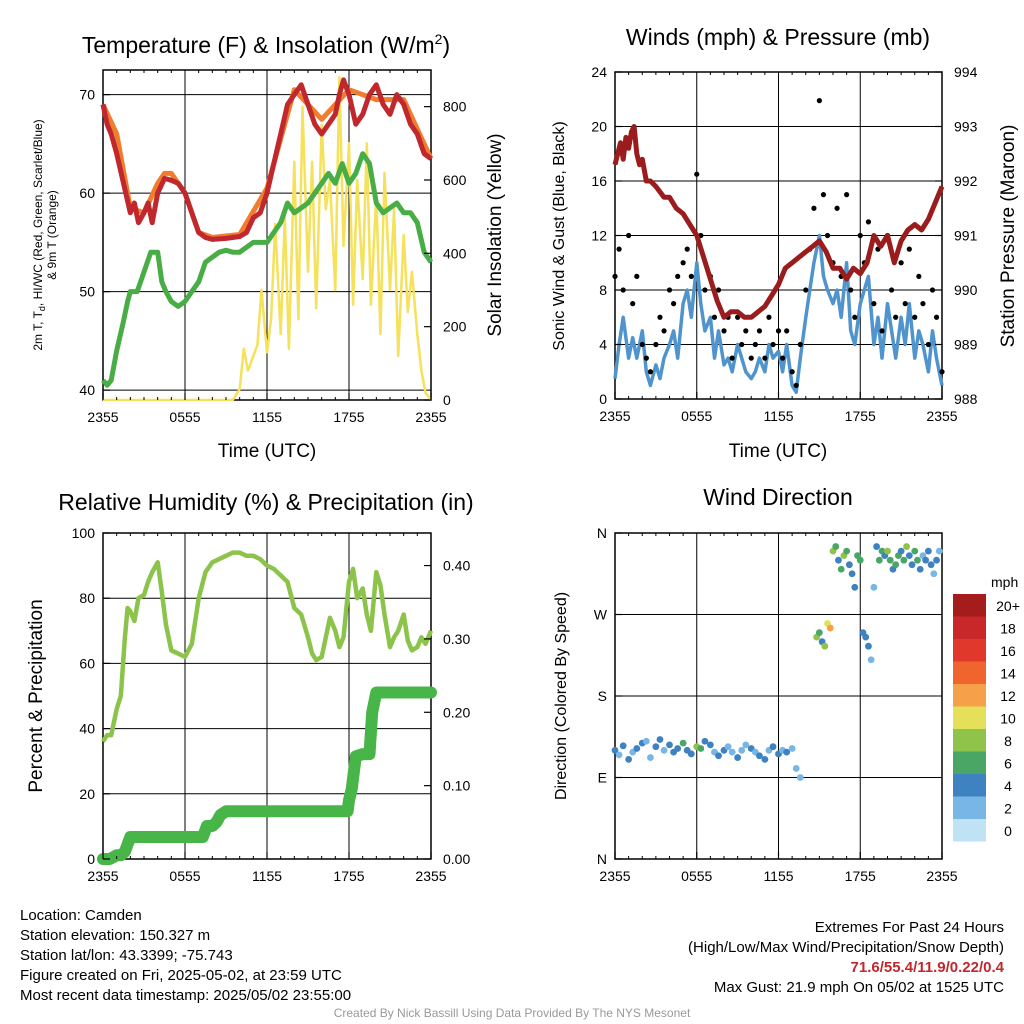 Image resolution: width=1024 pixels, height=1024 pixels. I want to click on solar-ylabel: Solar Insolation (Yellow), so click(495, 234).